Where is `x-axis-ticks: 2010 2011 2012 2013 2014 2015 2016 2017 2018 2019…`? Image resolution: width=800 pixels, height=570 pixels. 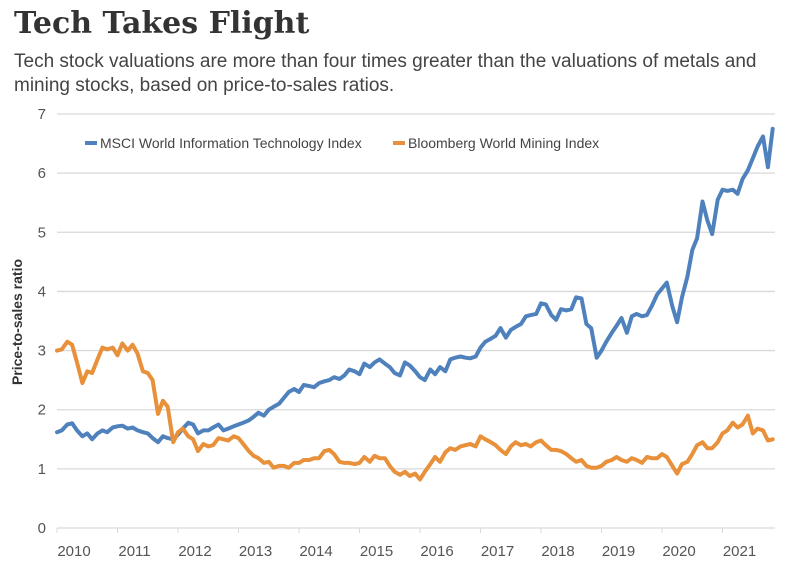
x-axis-ticks: 2010 2011 2012 2013 2014 2015 2016 2017 2018 2019… is located at coordinates (406, 544).